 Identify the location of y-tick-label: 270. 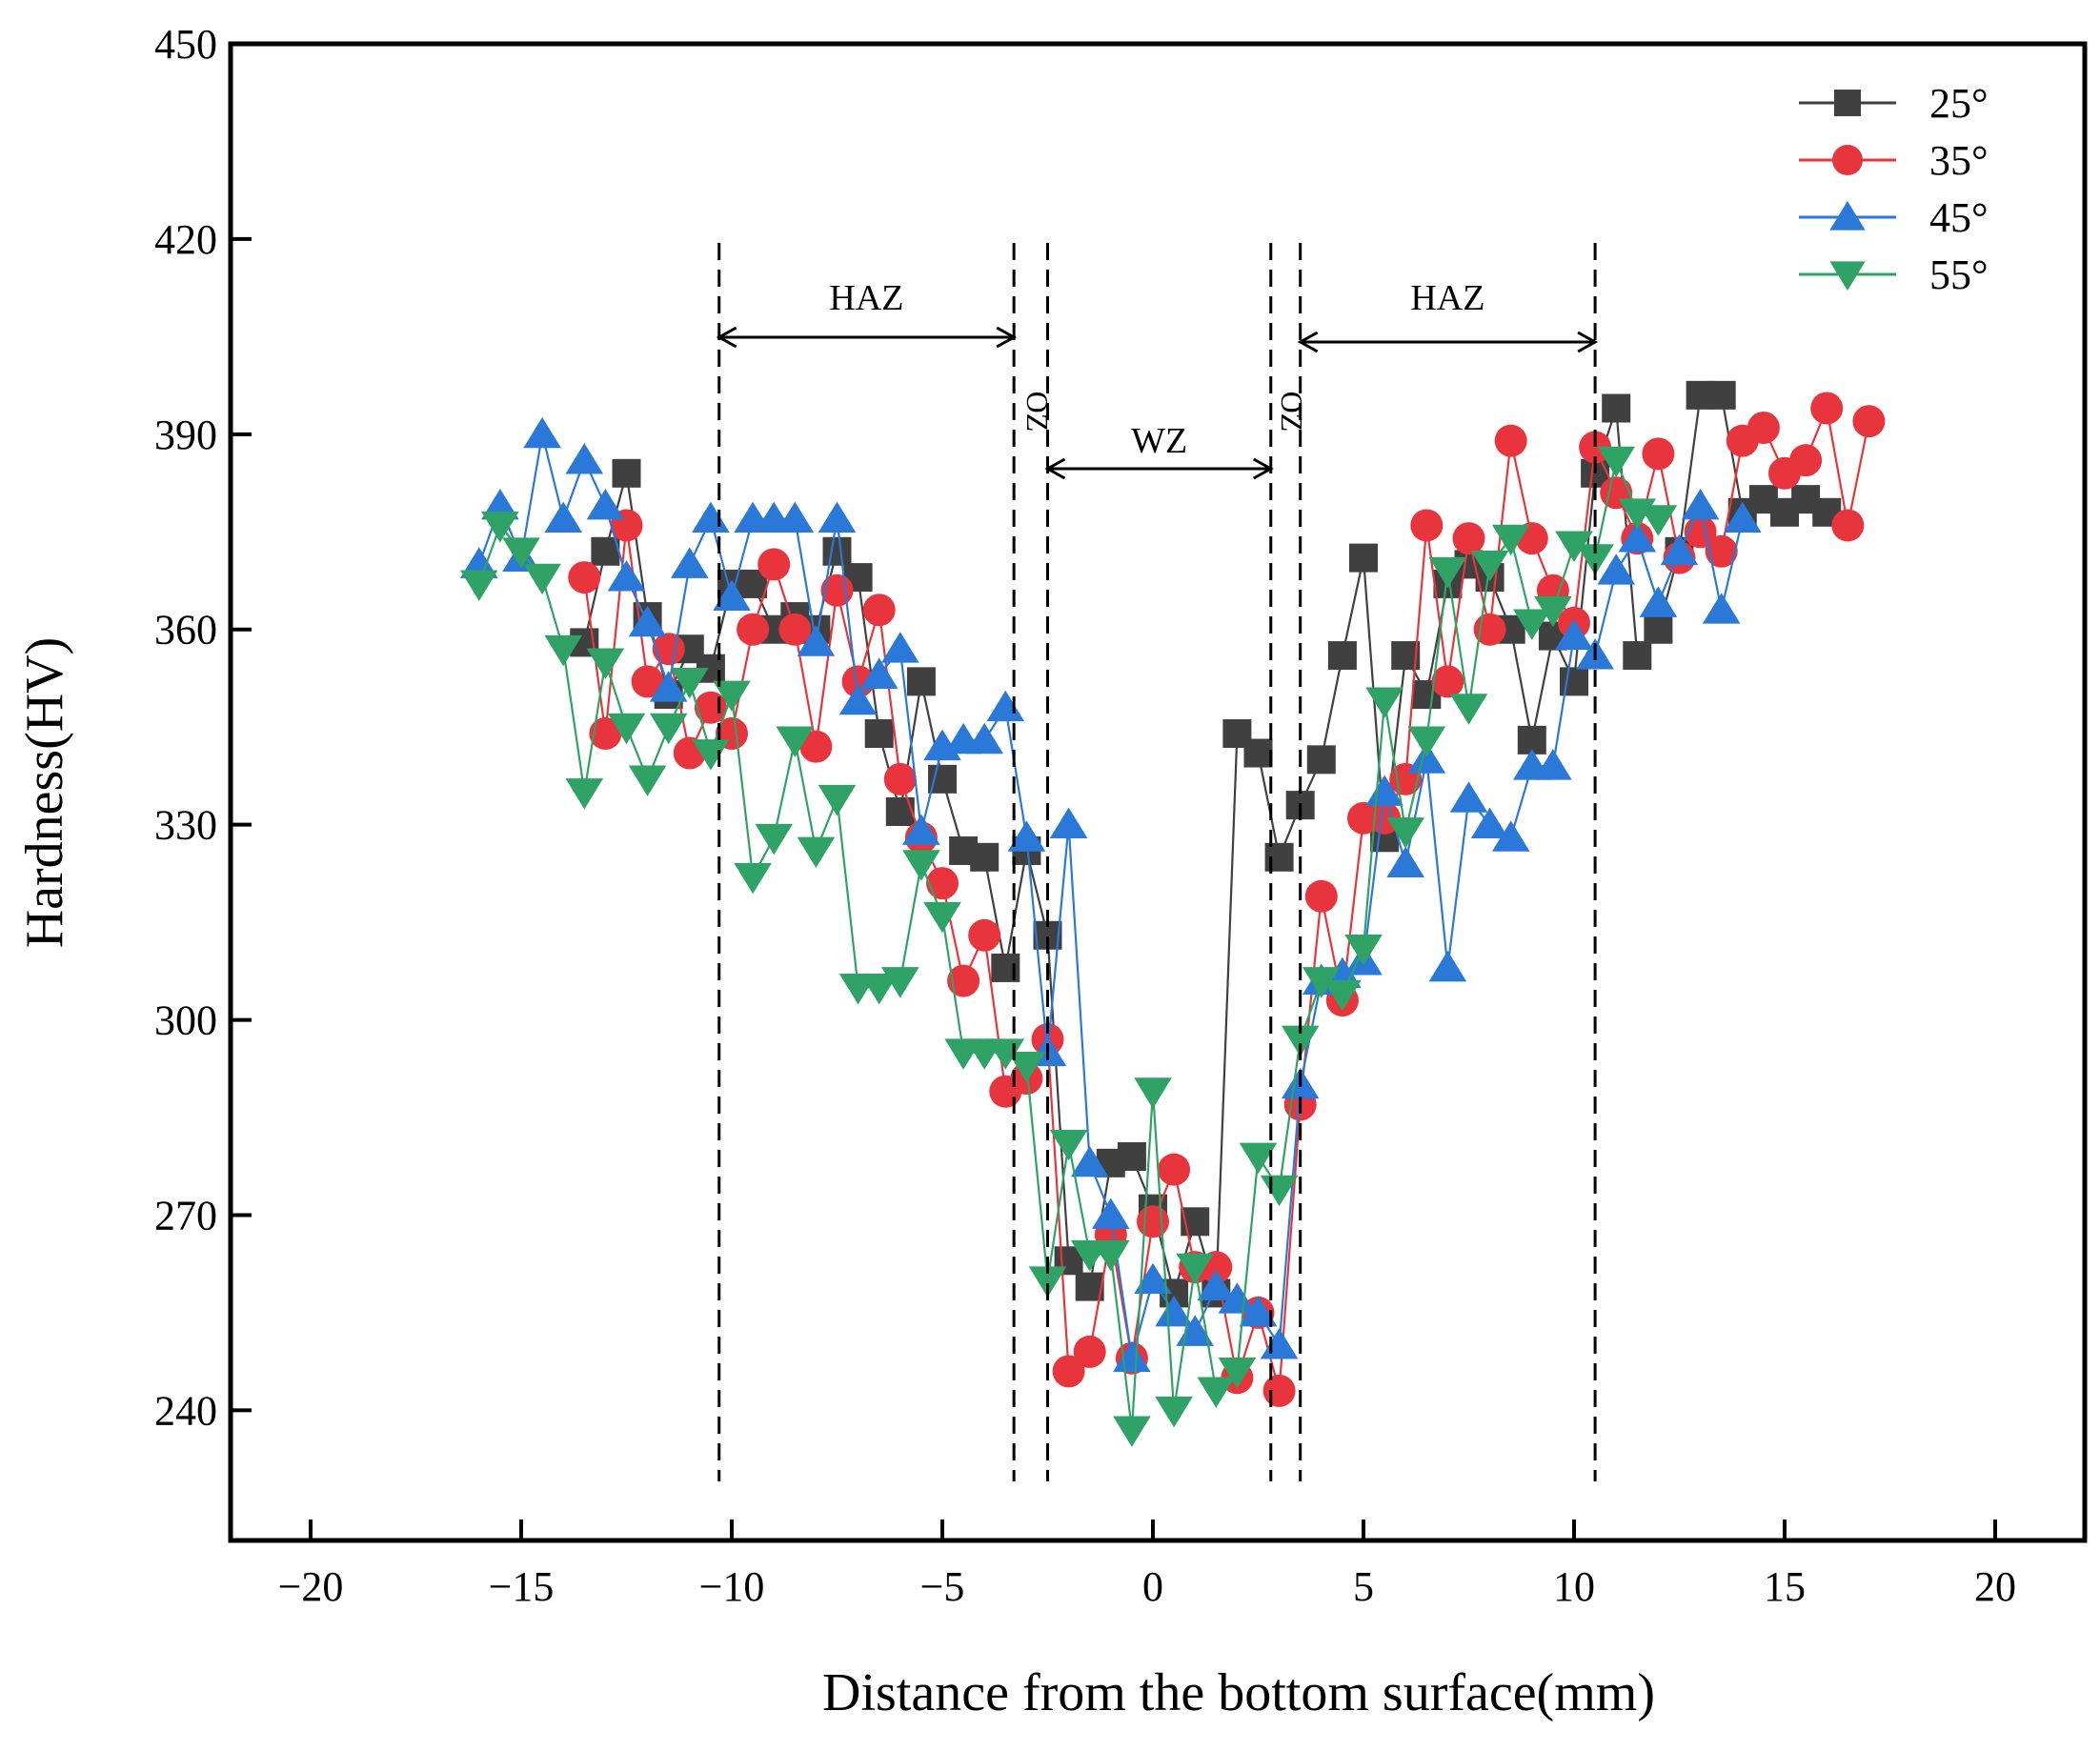
(185, 1215).